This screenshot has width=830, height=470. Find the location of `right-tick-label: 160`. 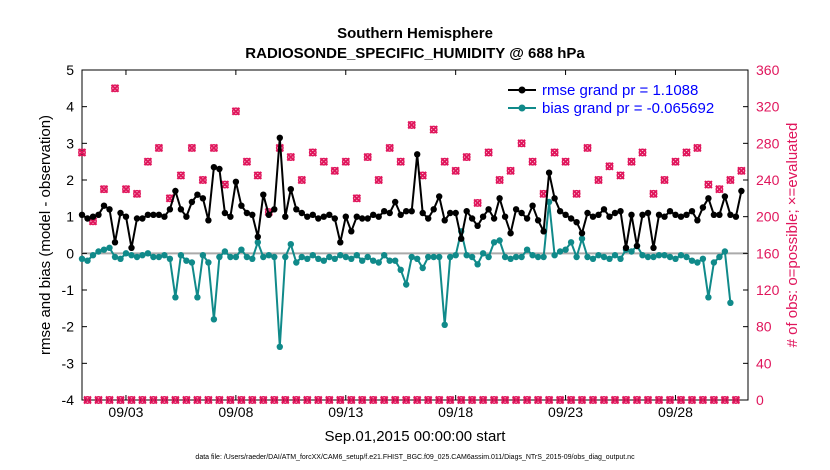

right-tick-label: 160 is located at coordinates (768, 253).